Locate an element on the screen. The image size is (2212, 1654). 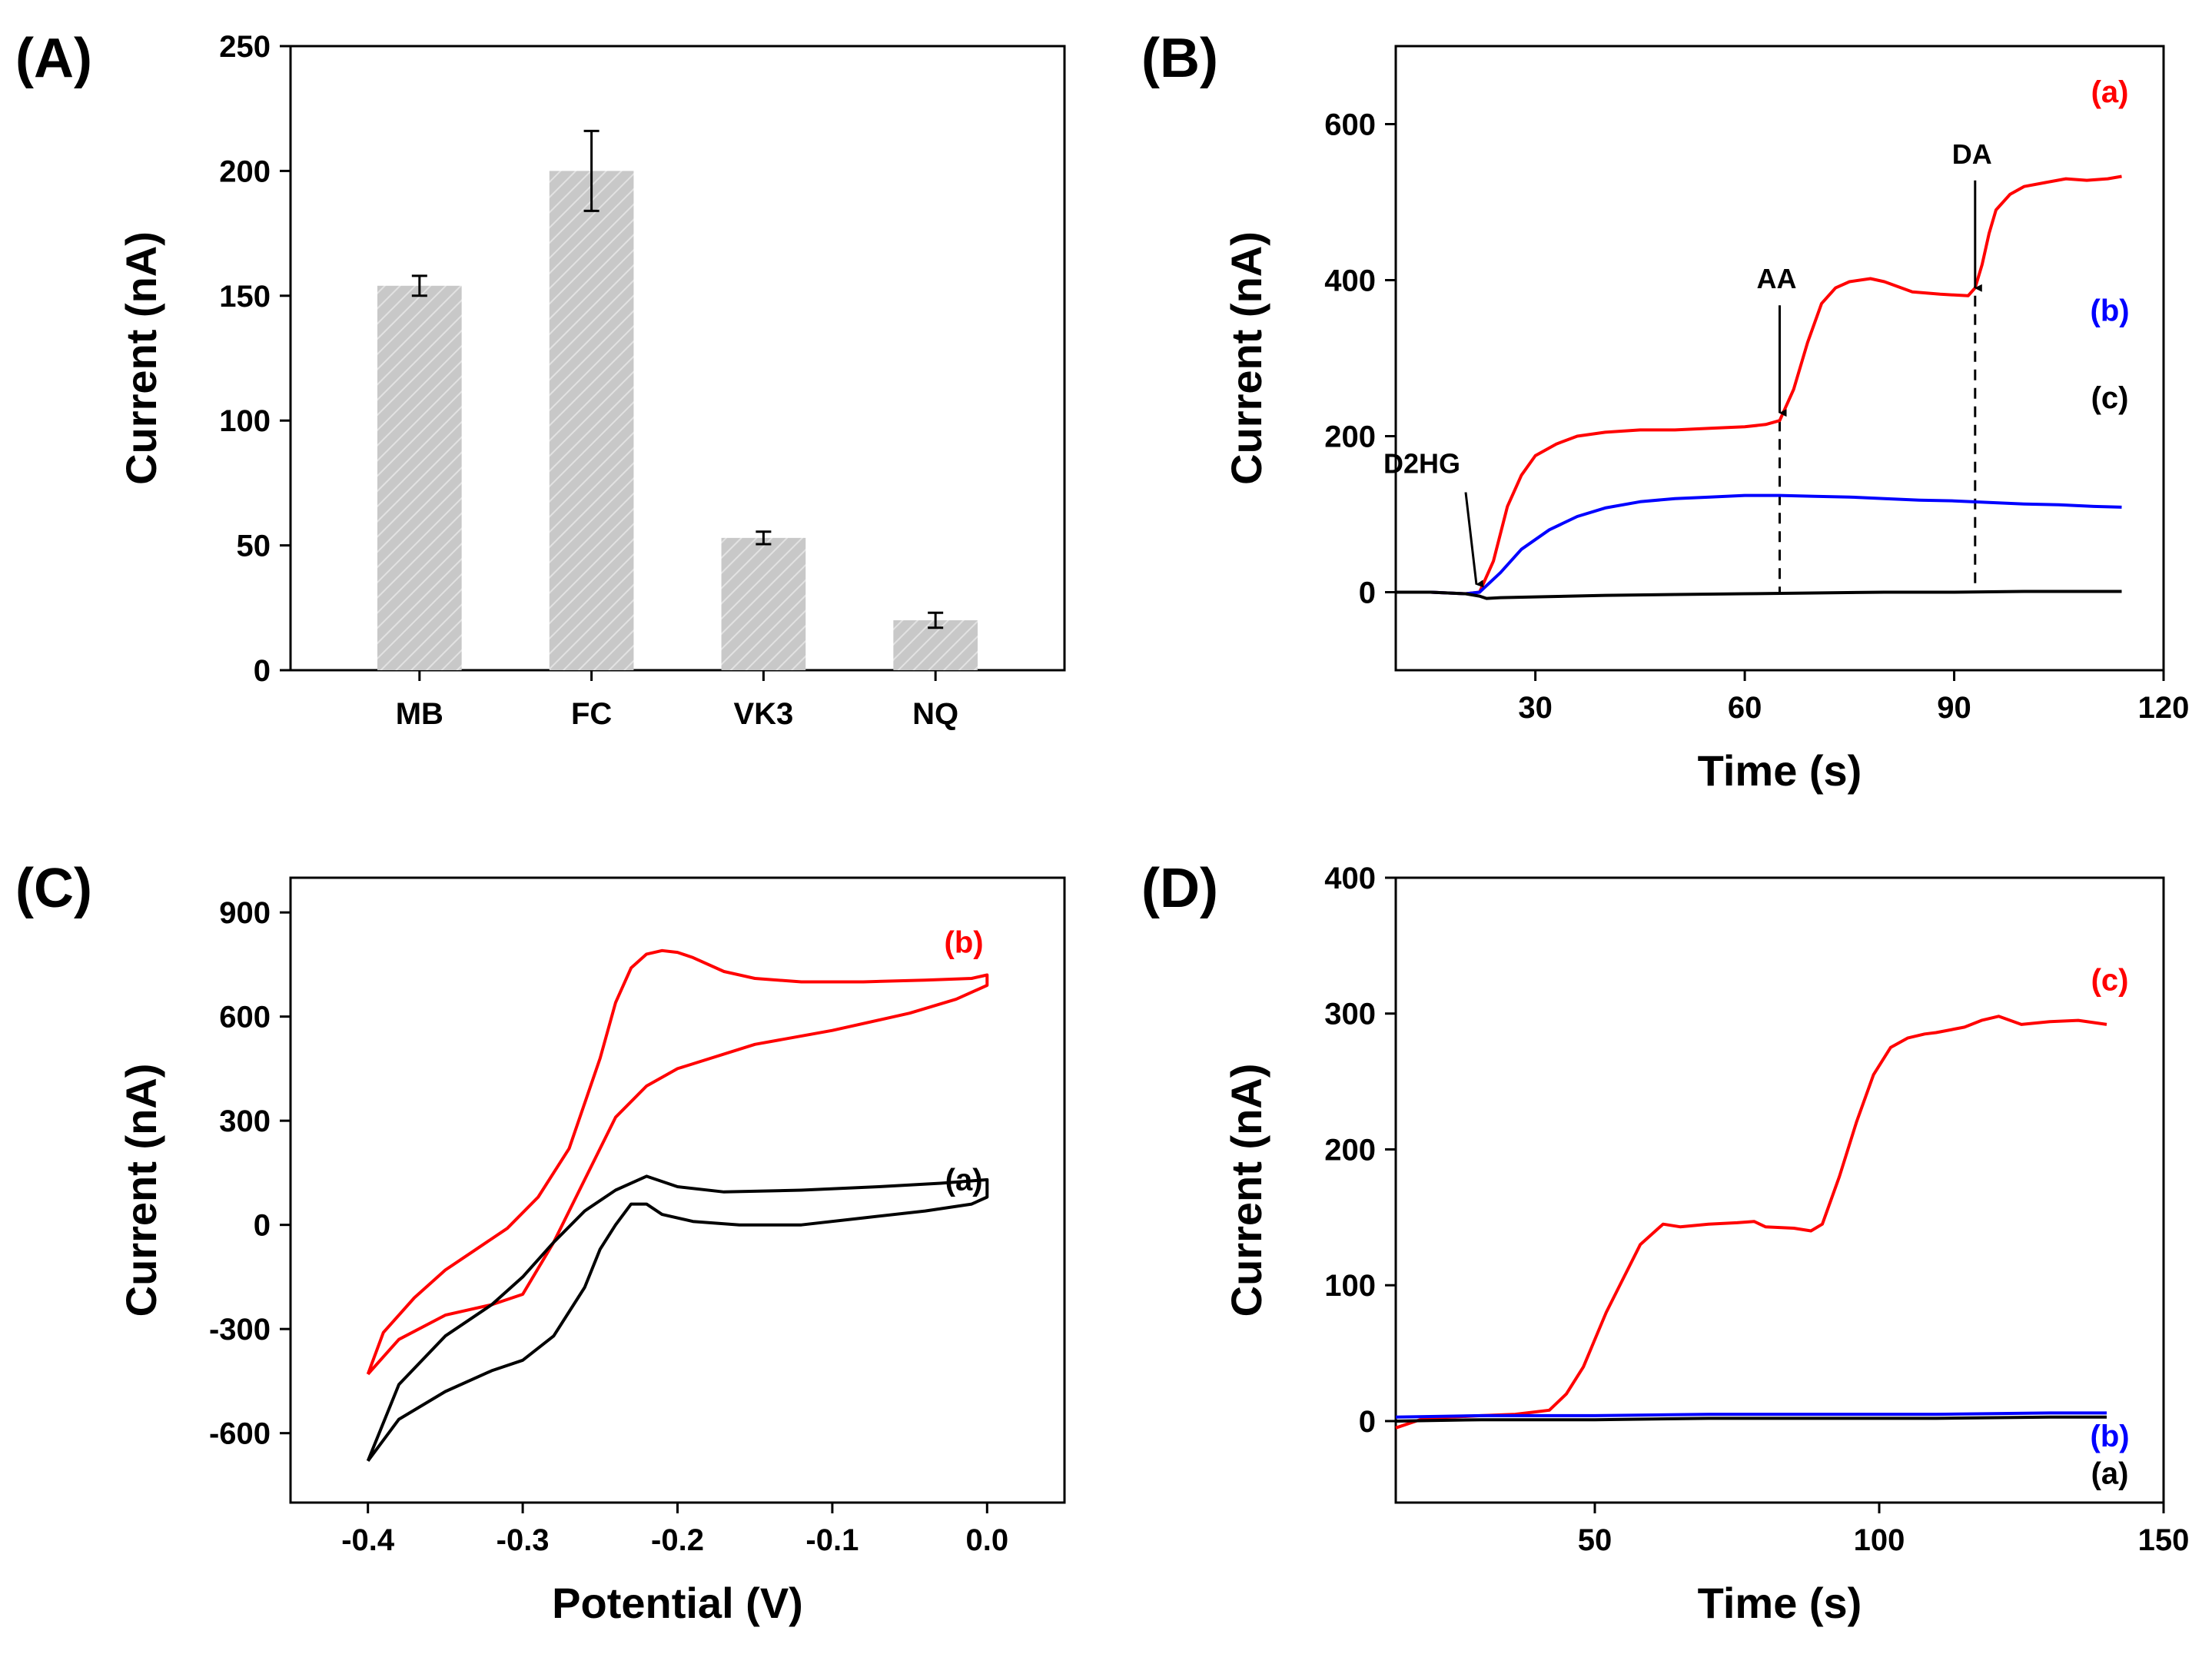
x-tick-label: 50 is located at coordinates (1595, 1540).